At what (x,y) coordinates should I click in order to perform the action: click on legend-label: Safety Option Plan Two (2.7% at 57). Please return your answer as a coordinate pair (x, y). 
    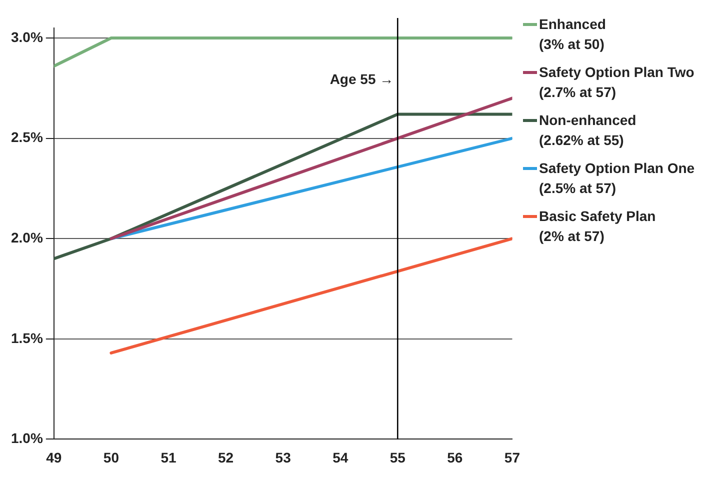
    Looking at the image, I should click on (616, 82).